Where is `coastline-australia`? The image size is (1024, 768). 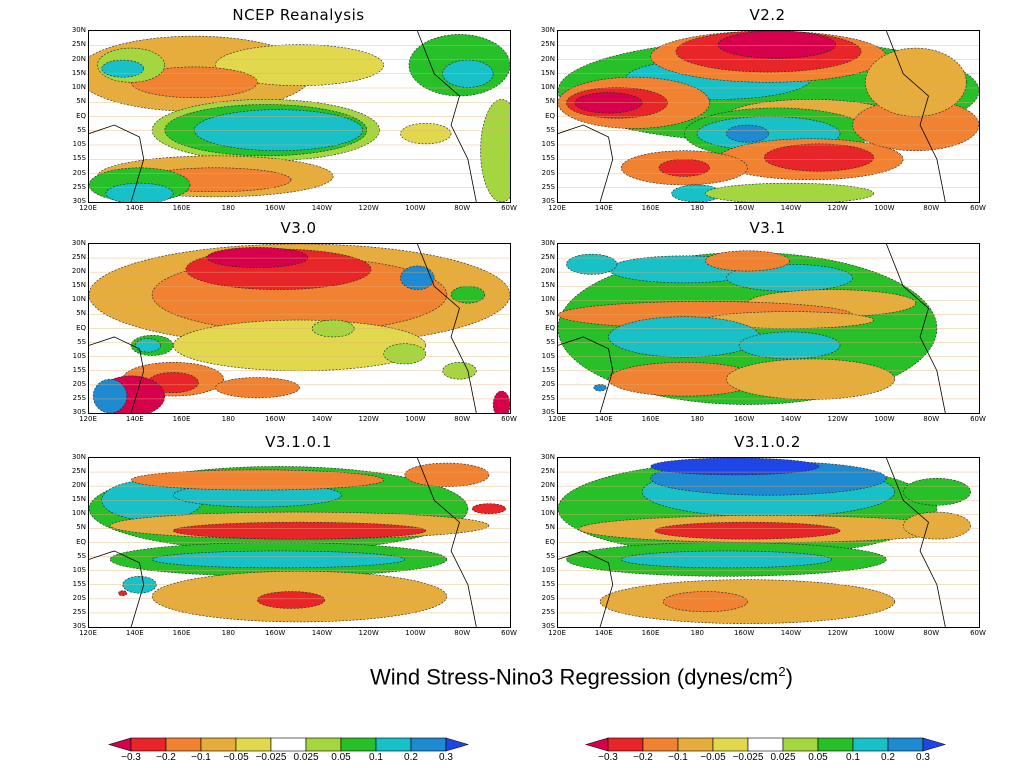
coastline-australia is located at coordinates (117, 163).